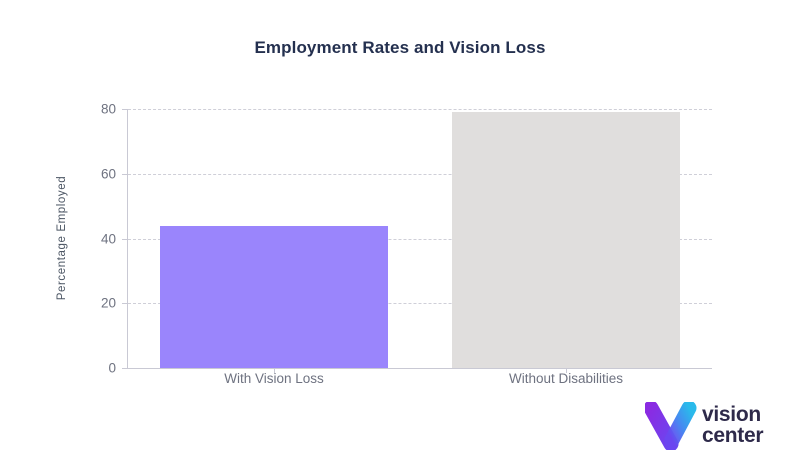  I want to click on y-tick-label: 20, so click(108, 303).